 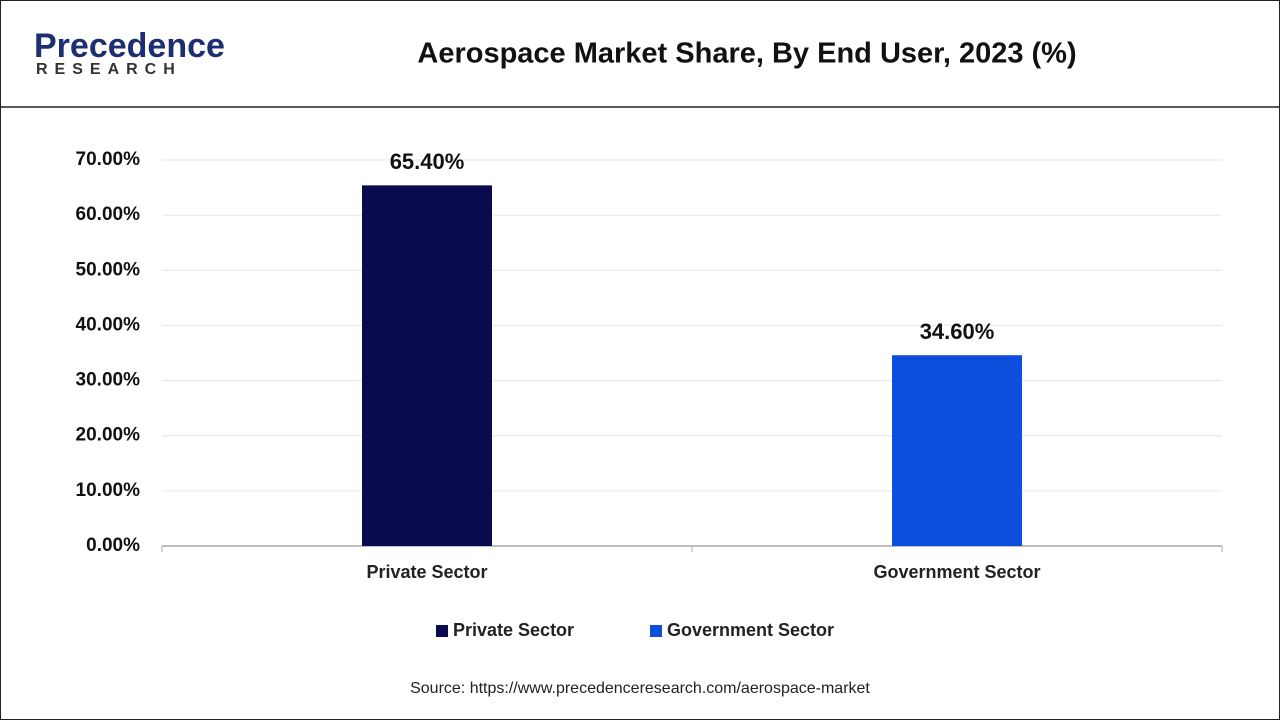 I want to click on x-tick-label: Private Sector, so click(x=426, y=572).